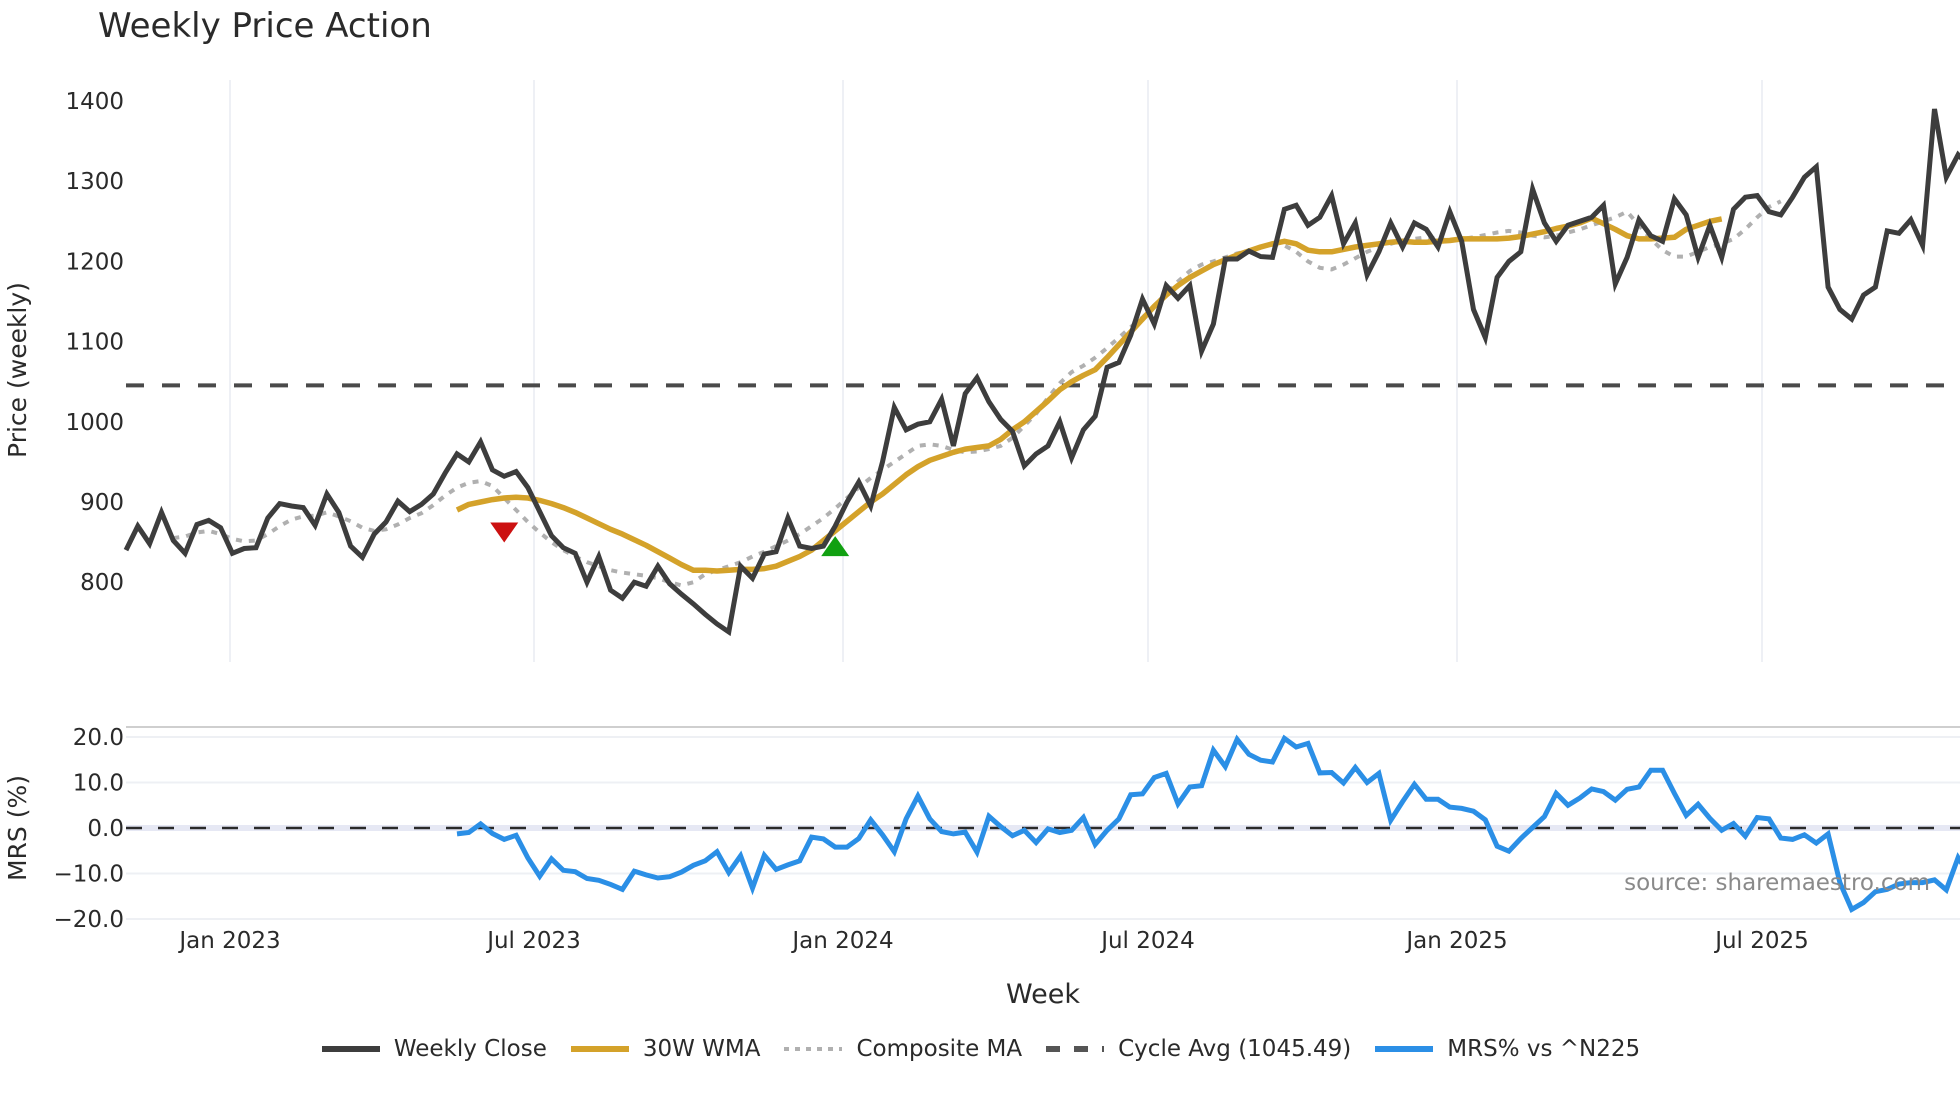 Image resolution: width=1960 pixels, height=1102 pixels. I want to click on mrs-line, so click(1208, 823).